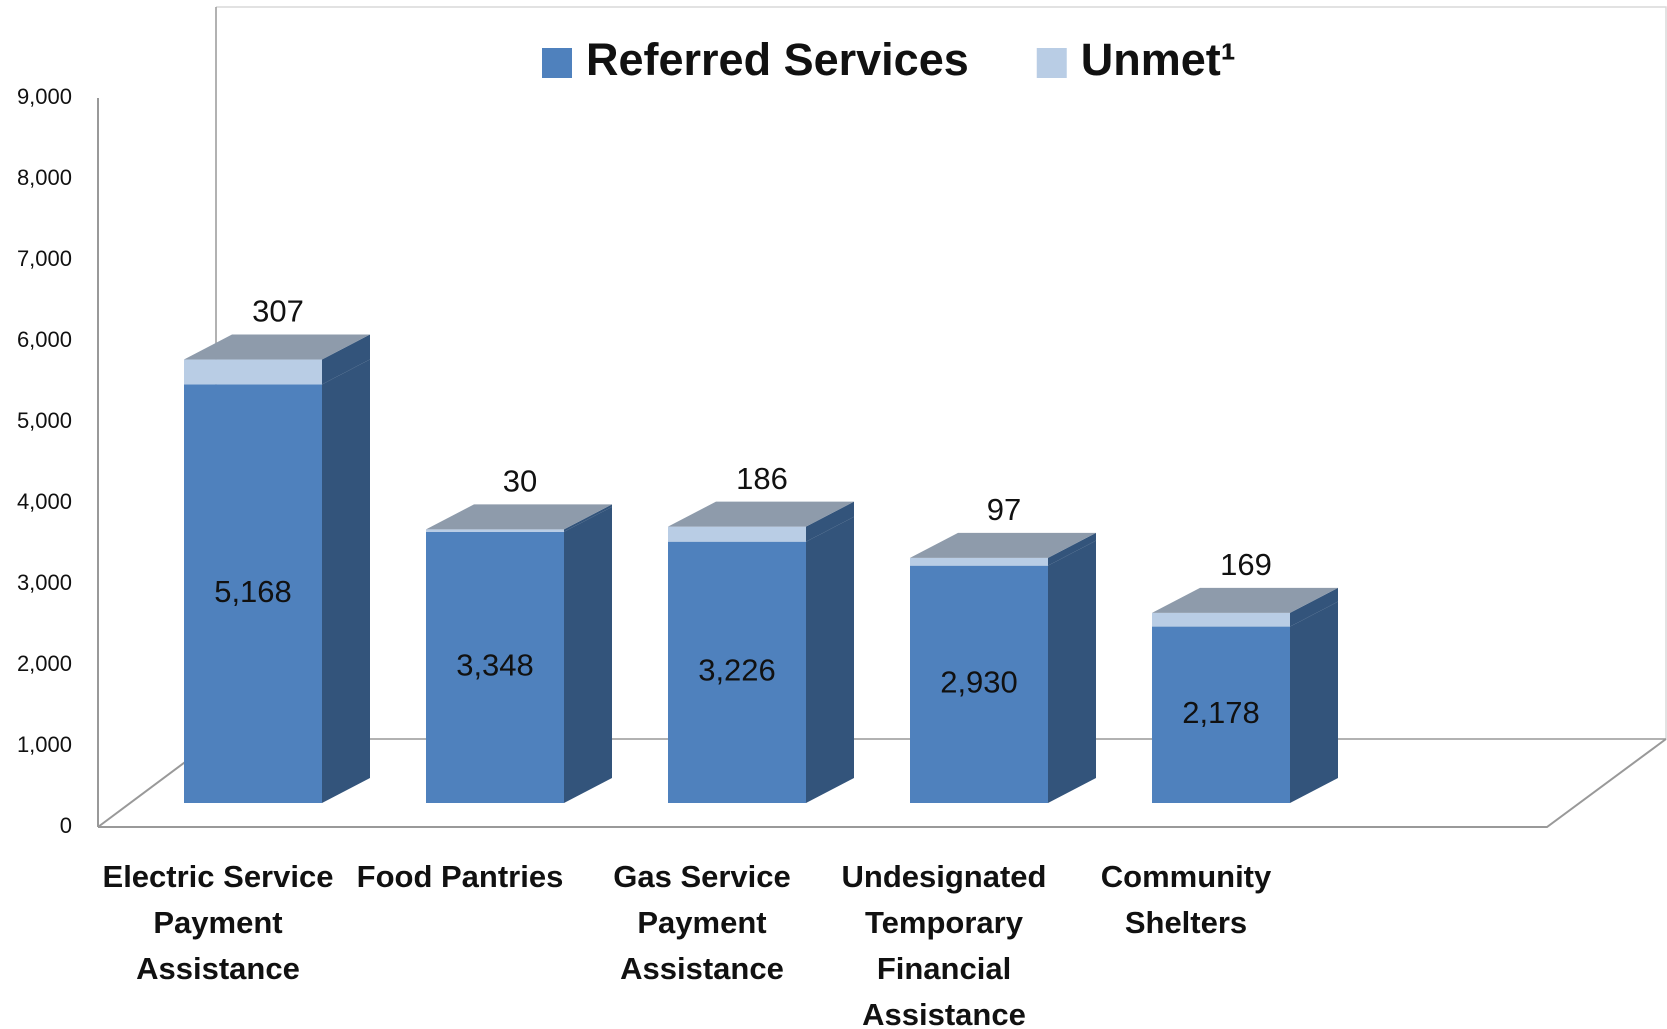 This screenshot has height=1029, width=1667. What do you see at coordinates (1186, 899) in the screenshot?
I see `x-tick-label: Community Shelters` at bounding box center [1186, 899].